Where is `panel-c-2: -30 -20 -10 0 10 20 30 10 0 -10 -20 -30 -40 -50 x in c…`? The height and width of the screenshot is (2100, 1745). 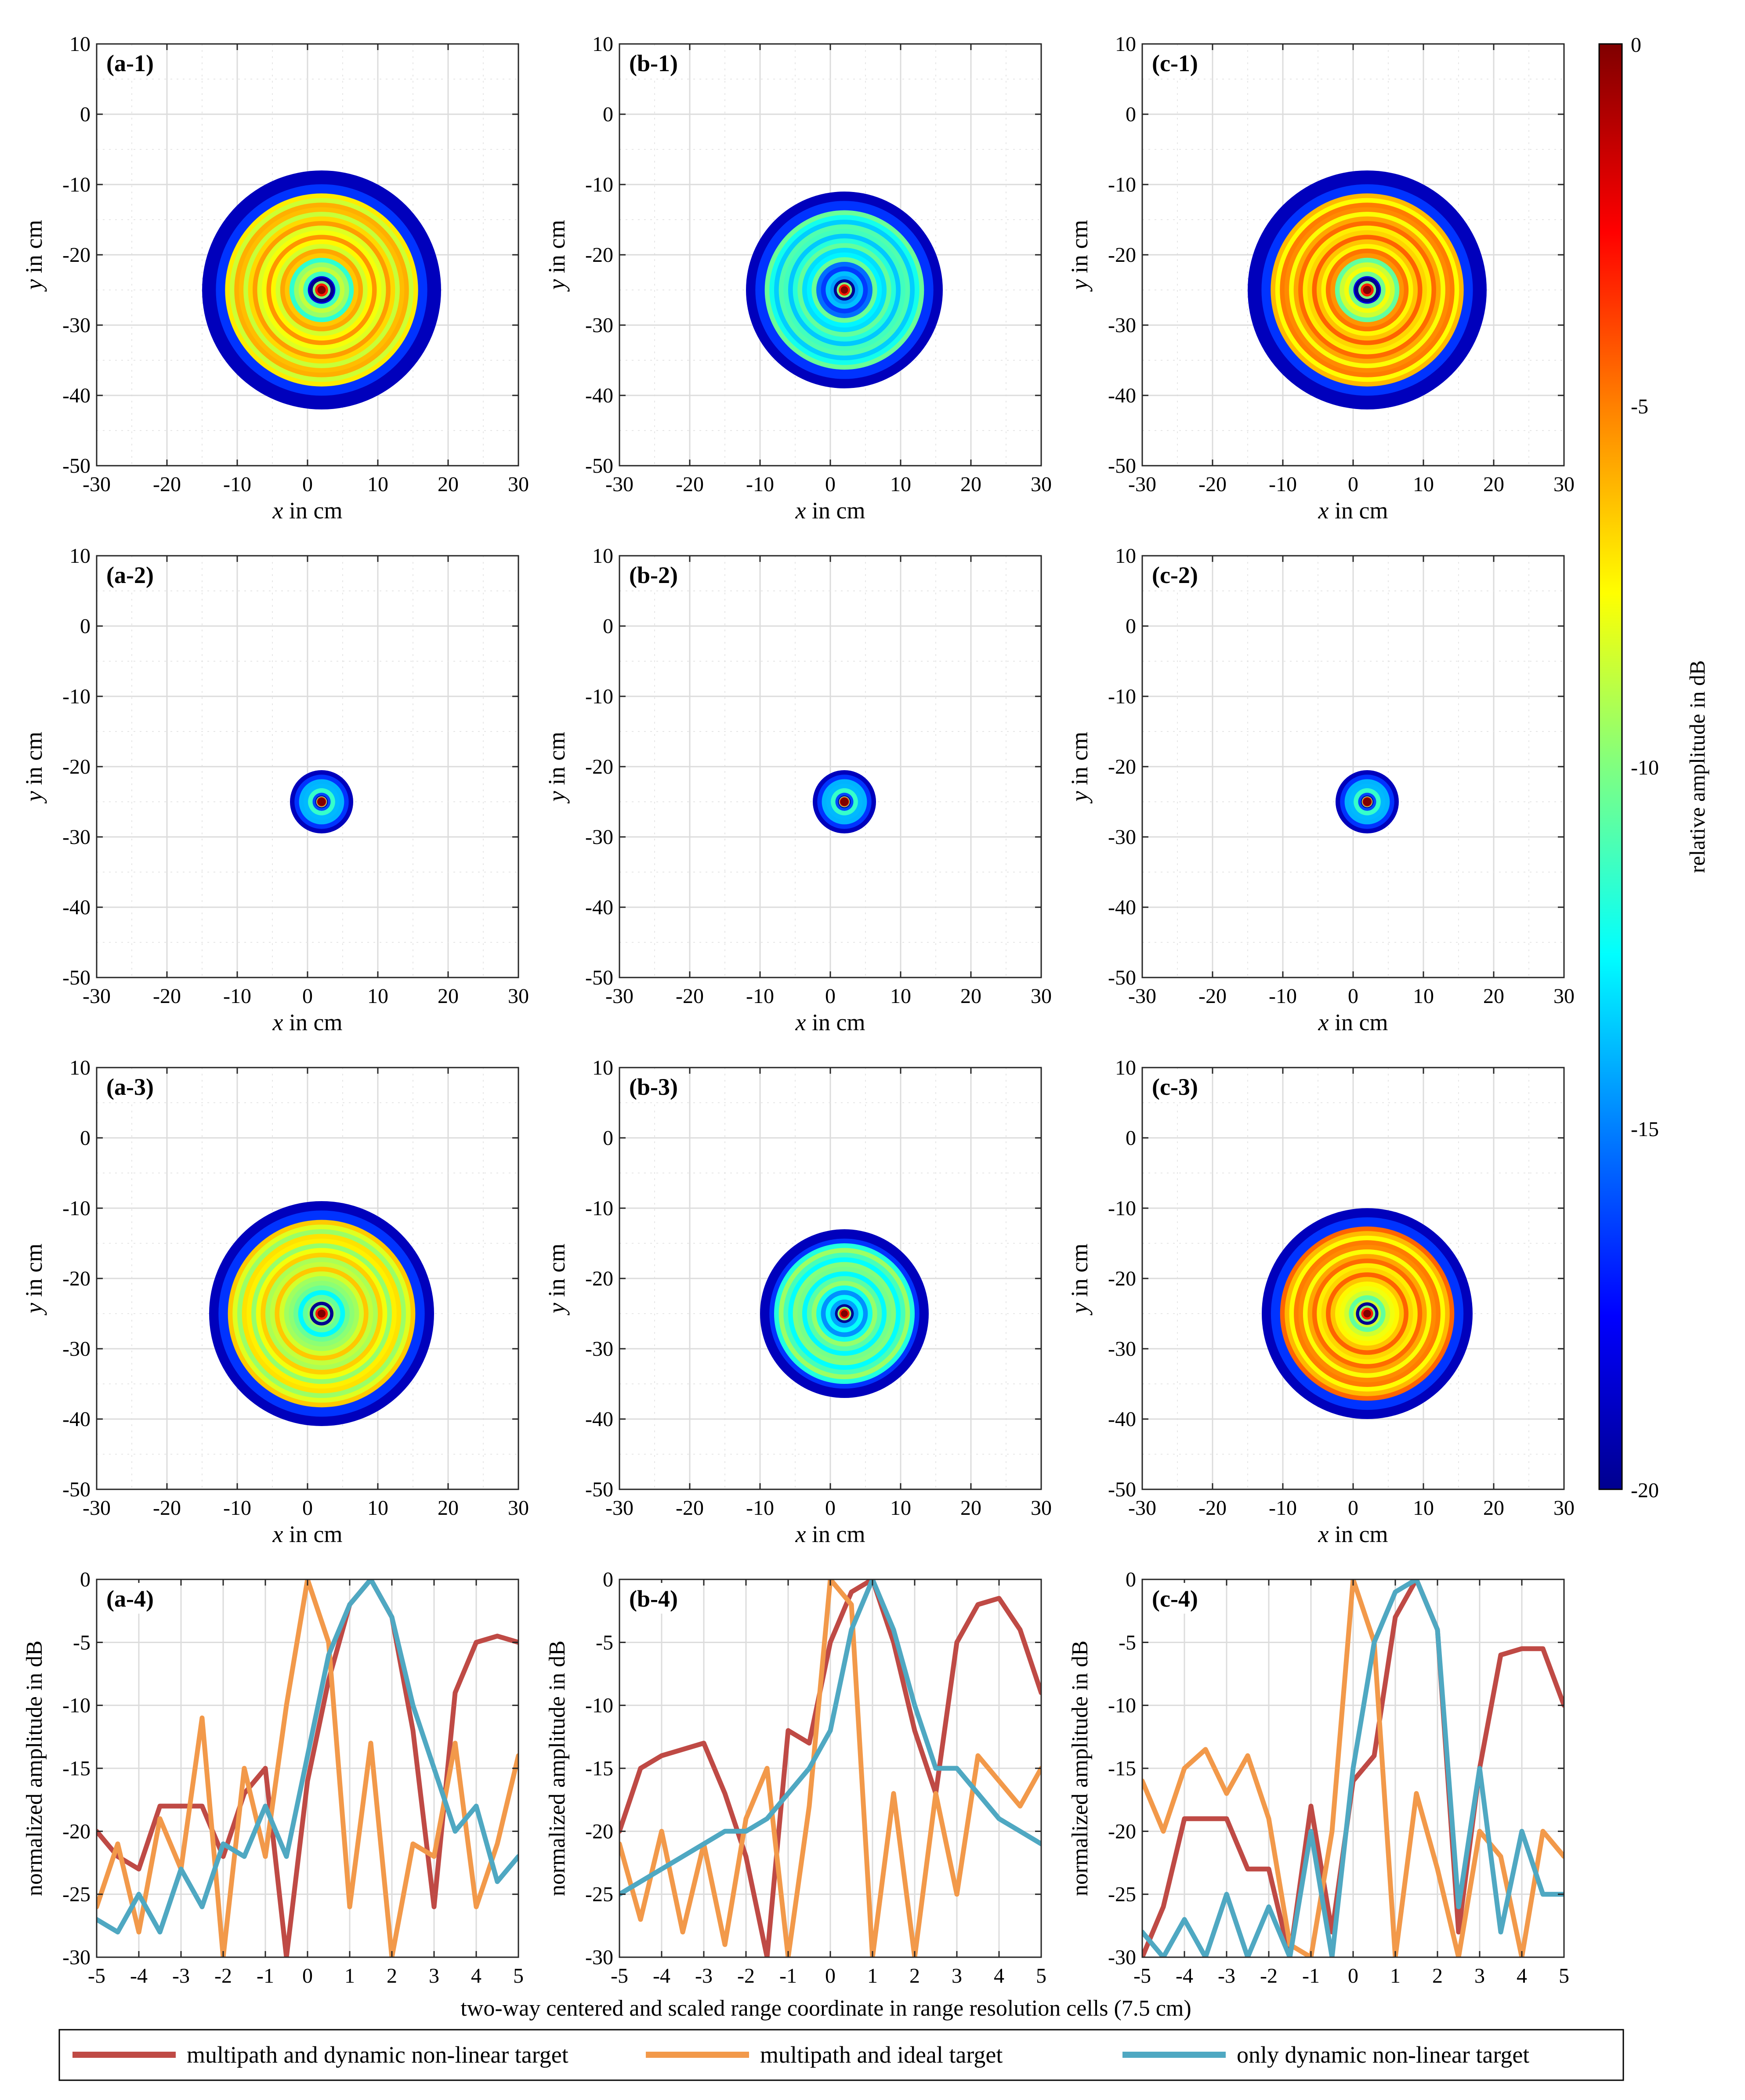 panel-c-2: -30 -20 -10 0 10 20 30 10 0 -10 -20 -30 -40 -50 x in c… is located at coordinates (1320, 790).